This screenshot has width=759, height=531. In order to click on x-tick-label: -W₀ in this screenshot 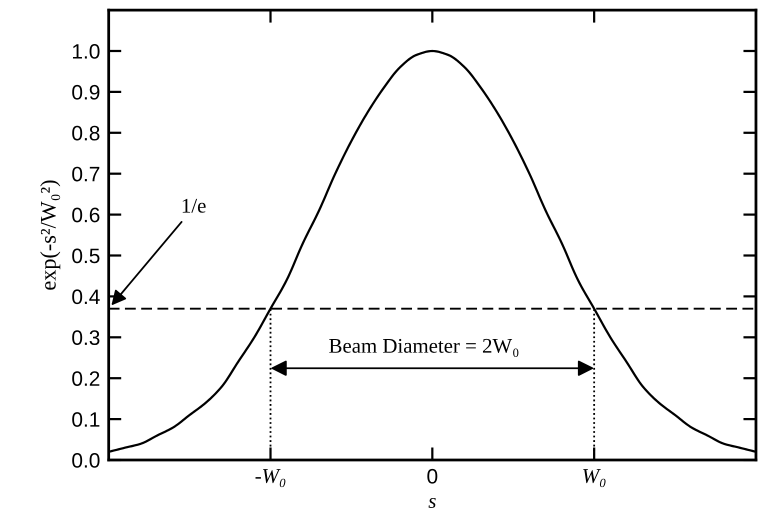, I will do `click(271, 478)`.